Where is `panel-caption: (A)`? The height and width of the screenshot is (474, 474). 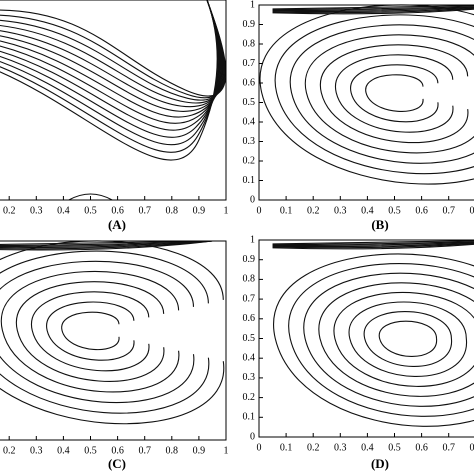 panel-caption: (A) is located at coordinates (117, 224).